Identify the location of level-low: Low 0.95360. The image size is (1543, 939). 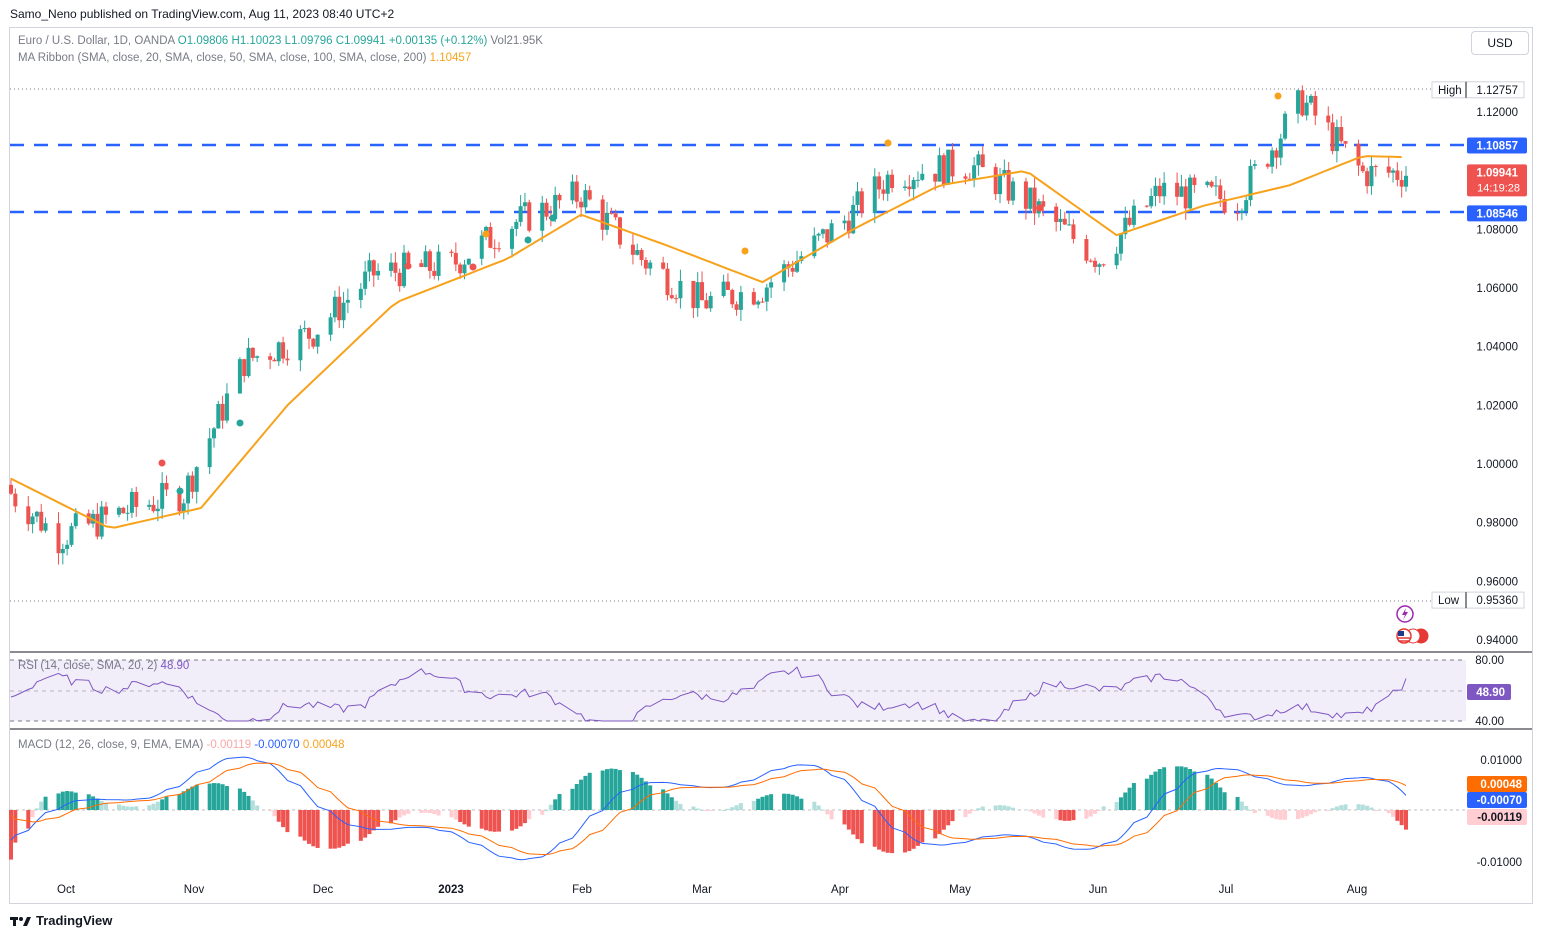
(1478, 600).